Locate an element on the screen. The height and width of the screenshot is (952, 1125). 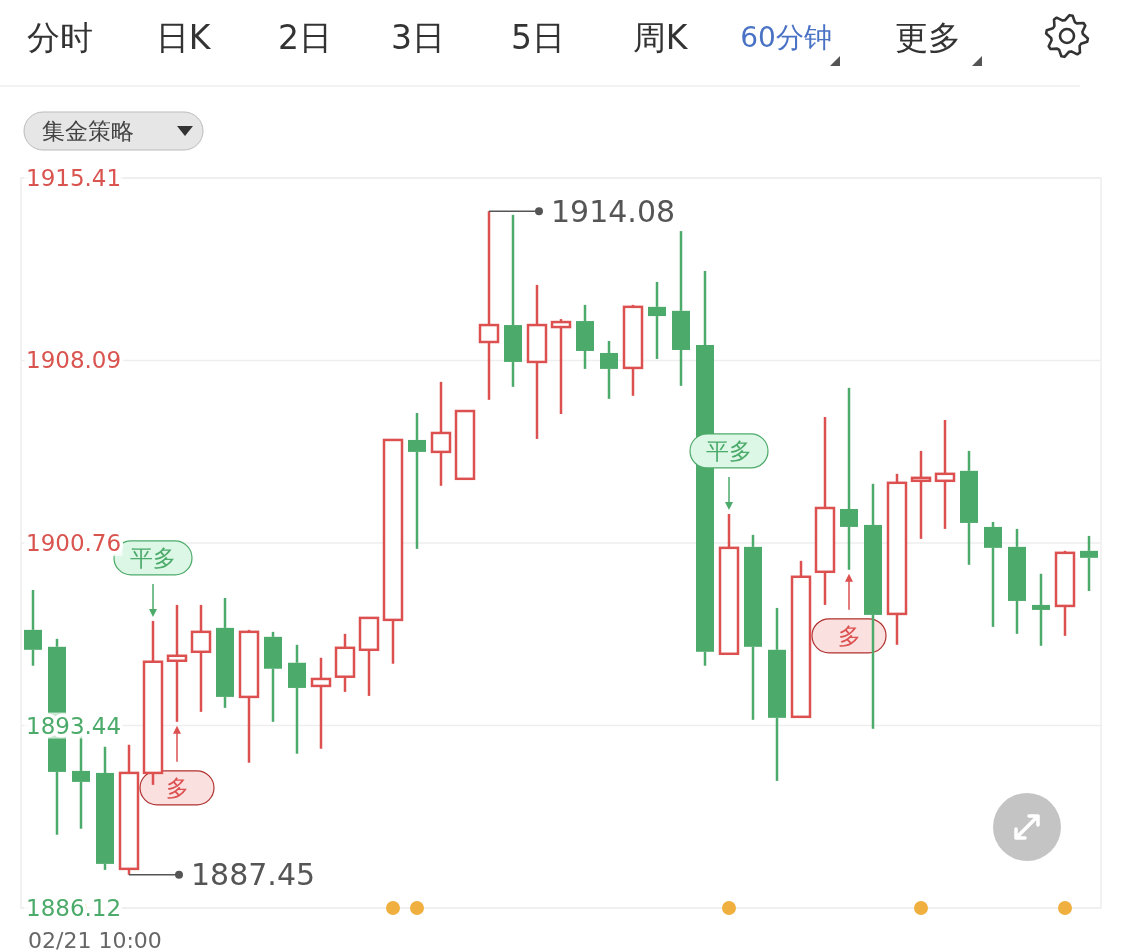
text: 日K is located at coordinates (183, 37).